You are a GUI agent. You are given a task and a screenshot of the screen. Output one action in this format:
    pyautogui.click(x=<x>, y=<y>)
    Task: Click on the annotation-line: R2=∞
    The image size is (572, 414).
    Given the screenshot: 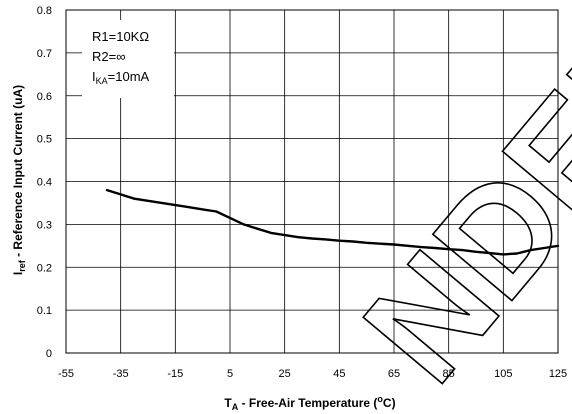 What is the action you would take?
    pyautogui.click(x=108, y=56)
    